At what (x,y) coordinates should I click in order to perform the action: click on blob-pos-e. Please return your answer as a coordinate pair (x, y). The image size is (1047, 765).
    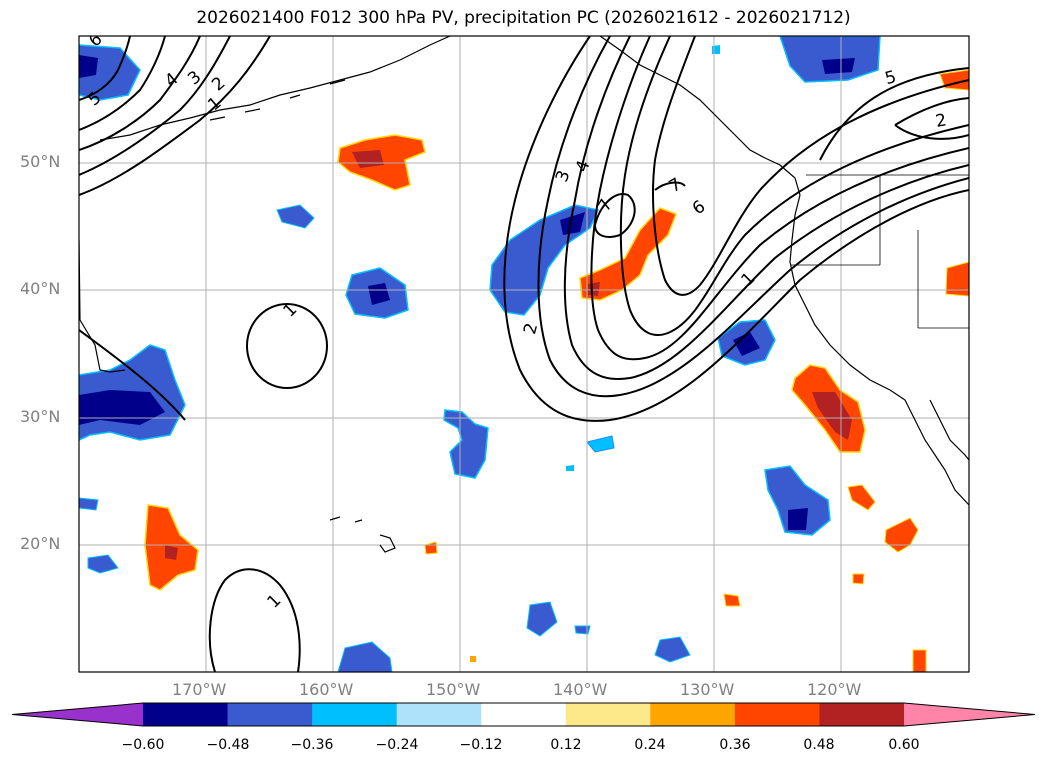
    Looking at the image, I should click on (732, 600).